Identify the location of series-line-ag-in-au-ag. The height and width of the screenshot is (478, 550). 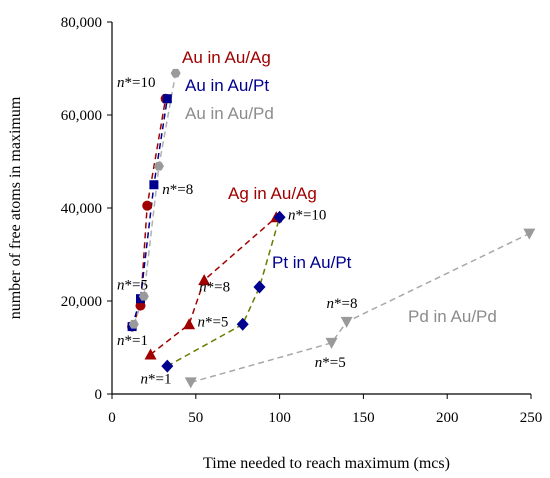
(213, 286).